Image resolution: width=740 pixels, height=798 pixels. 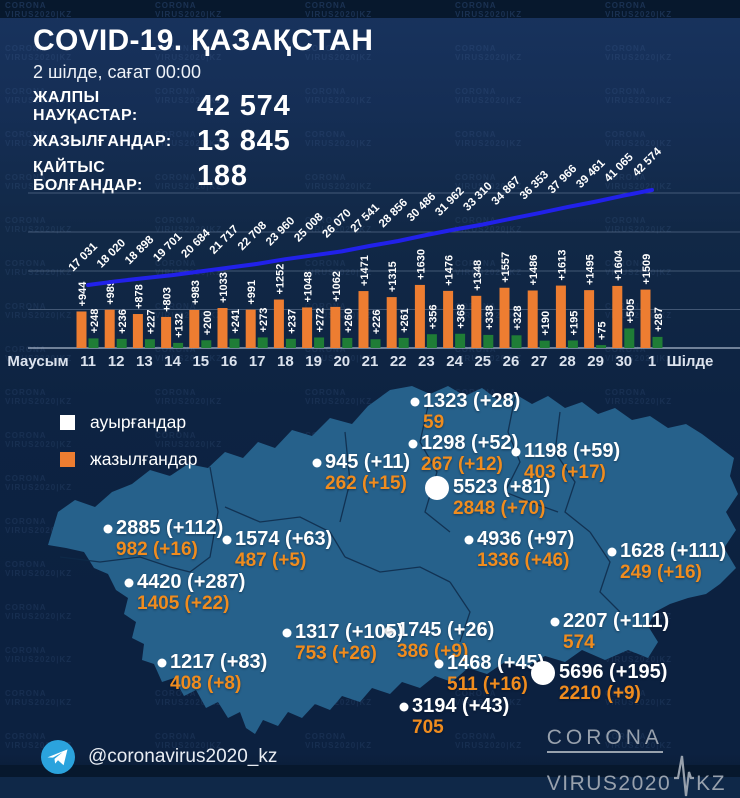 I want to click on logo-kz-text: KZ, so click(x=711, y=783).